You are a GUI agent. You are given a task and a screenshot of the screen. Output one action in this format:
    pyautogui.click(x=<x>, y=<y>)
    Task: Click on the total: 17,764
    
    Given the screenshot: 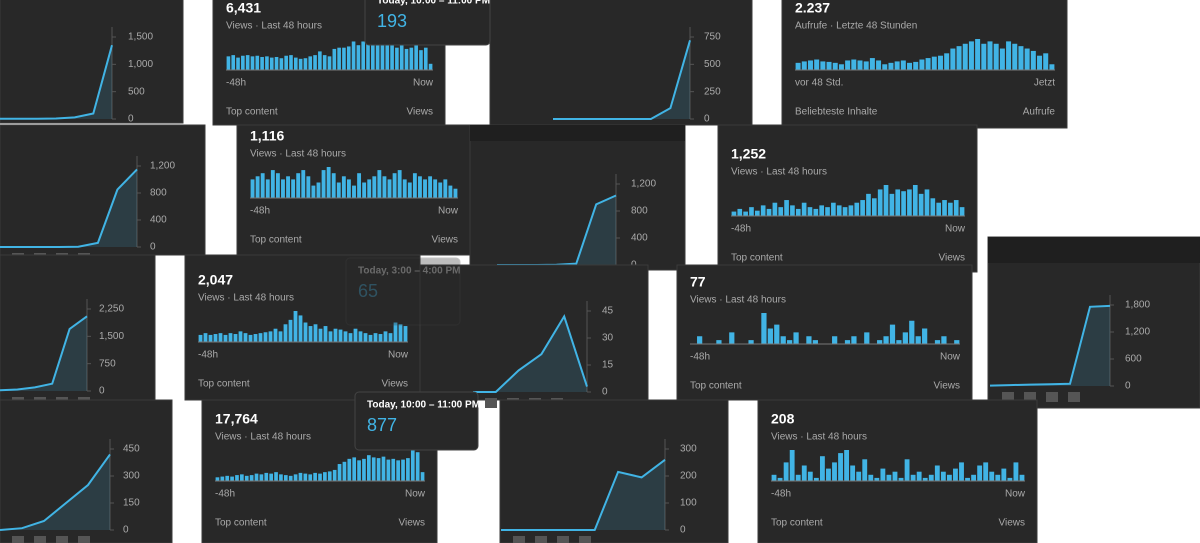 What is the action you would take?
    pyautogui.click(x=236, y=419)
    